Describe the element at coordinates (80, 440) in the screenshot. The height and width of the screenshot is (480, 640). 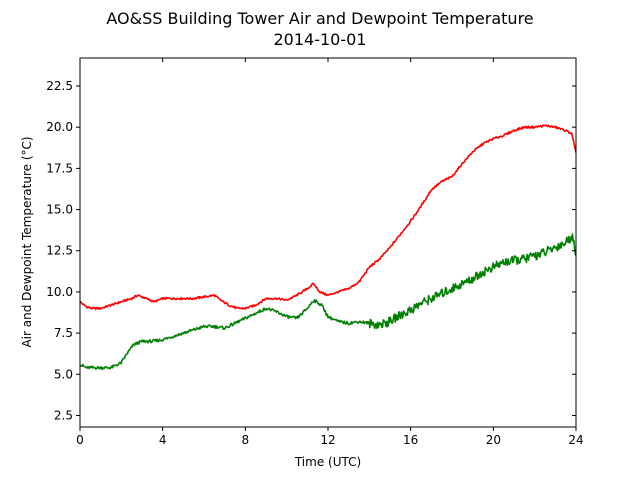
I see `x-tick-label: 0` at that location.